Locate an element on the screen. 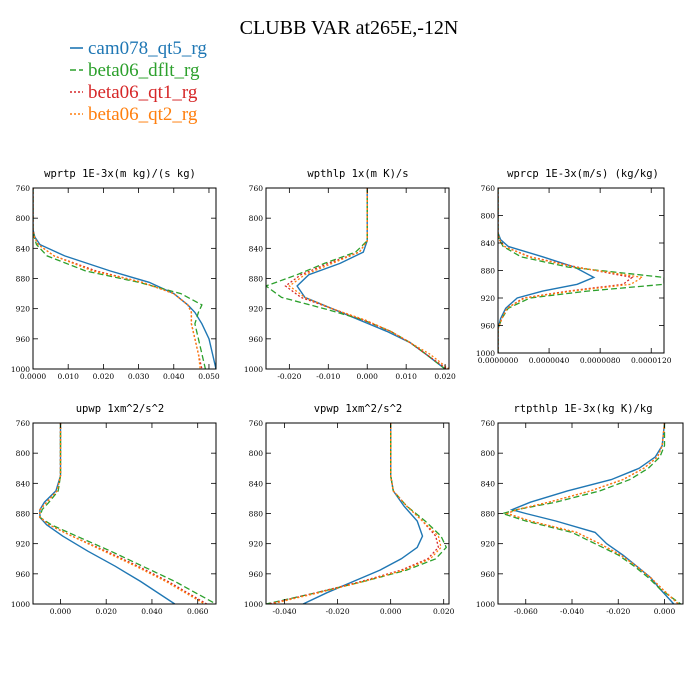 This screenshot has height=700, width=700. panel-5-ytick-label: 800 is located at coordinates (488, 453).